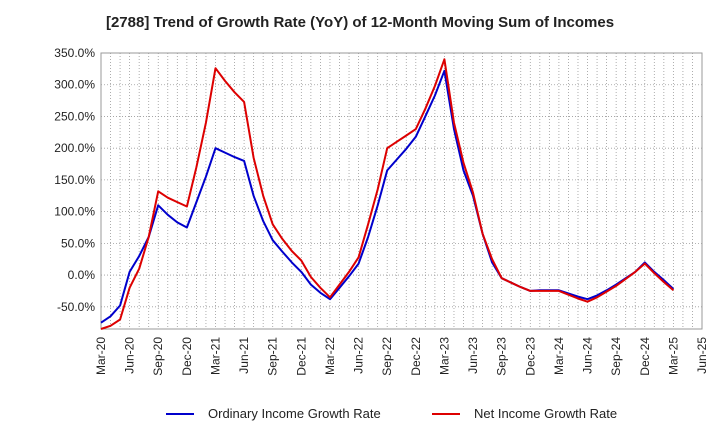 Image resolution: width=720 pixels, height=440 pixels. I want to click on x-tick-label: Sep-24, so click(616, 356).